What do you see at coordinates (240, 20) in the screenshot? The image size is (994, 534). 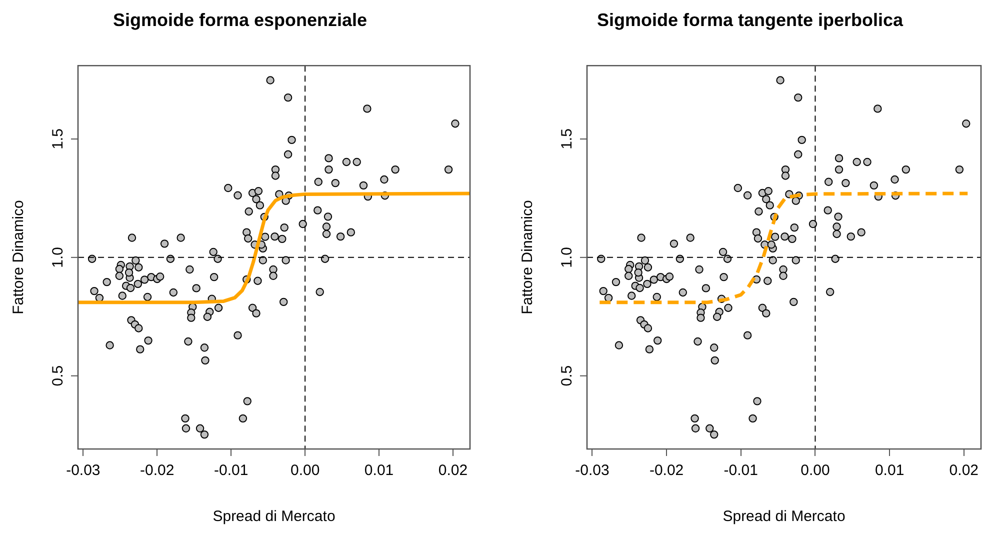 I see `chart-title: Sigmoide forma esponenziale` at bounding box center [240, 20].